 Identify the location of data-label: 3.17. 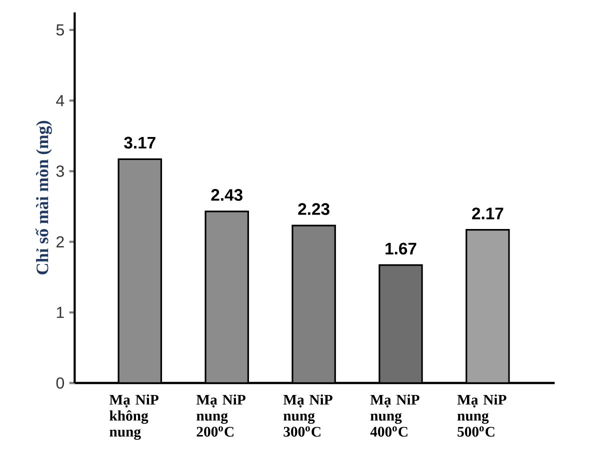
(140, 142).